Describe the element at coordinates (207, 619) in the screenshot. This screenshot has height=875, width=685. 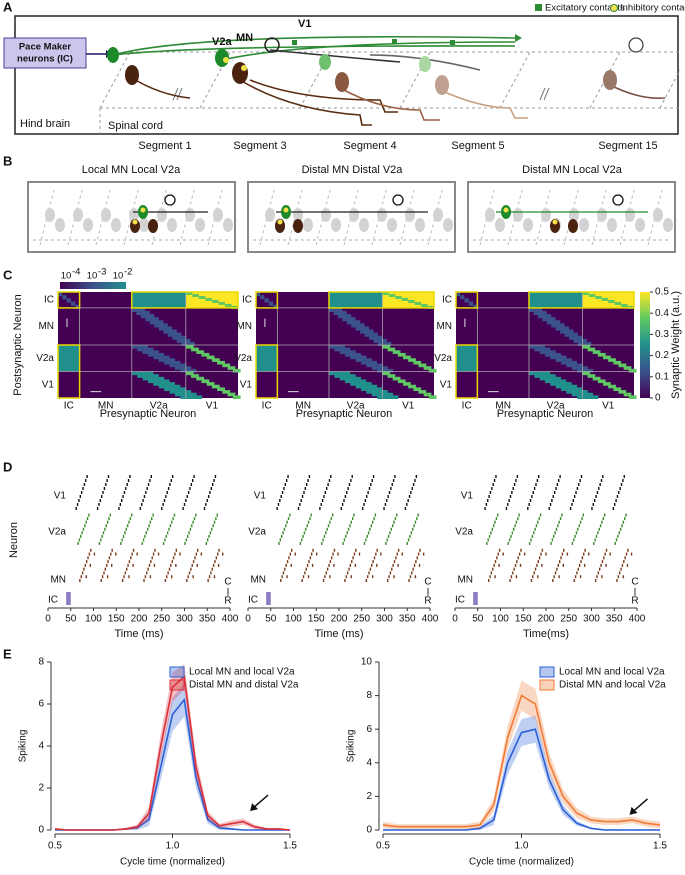
I see `x-tick-label: 350` at that location.